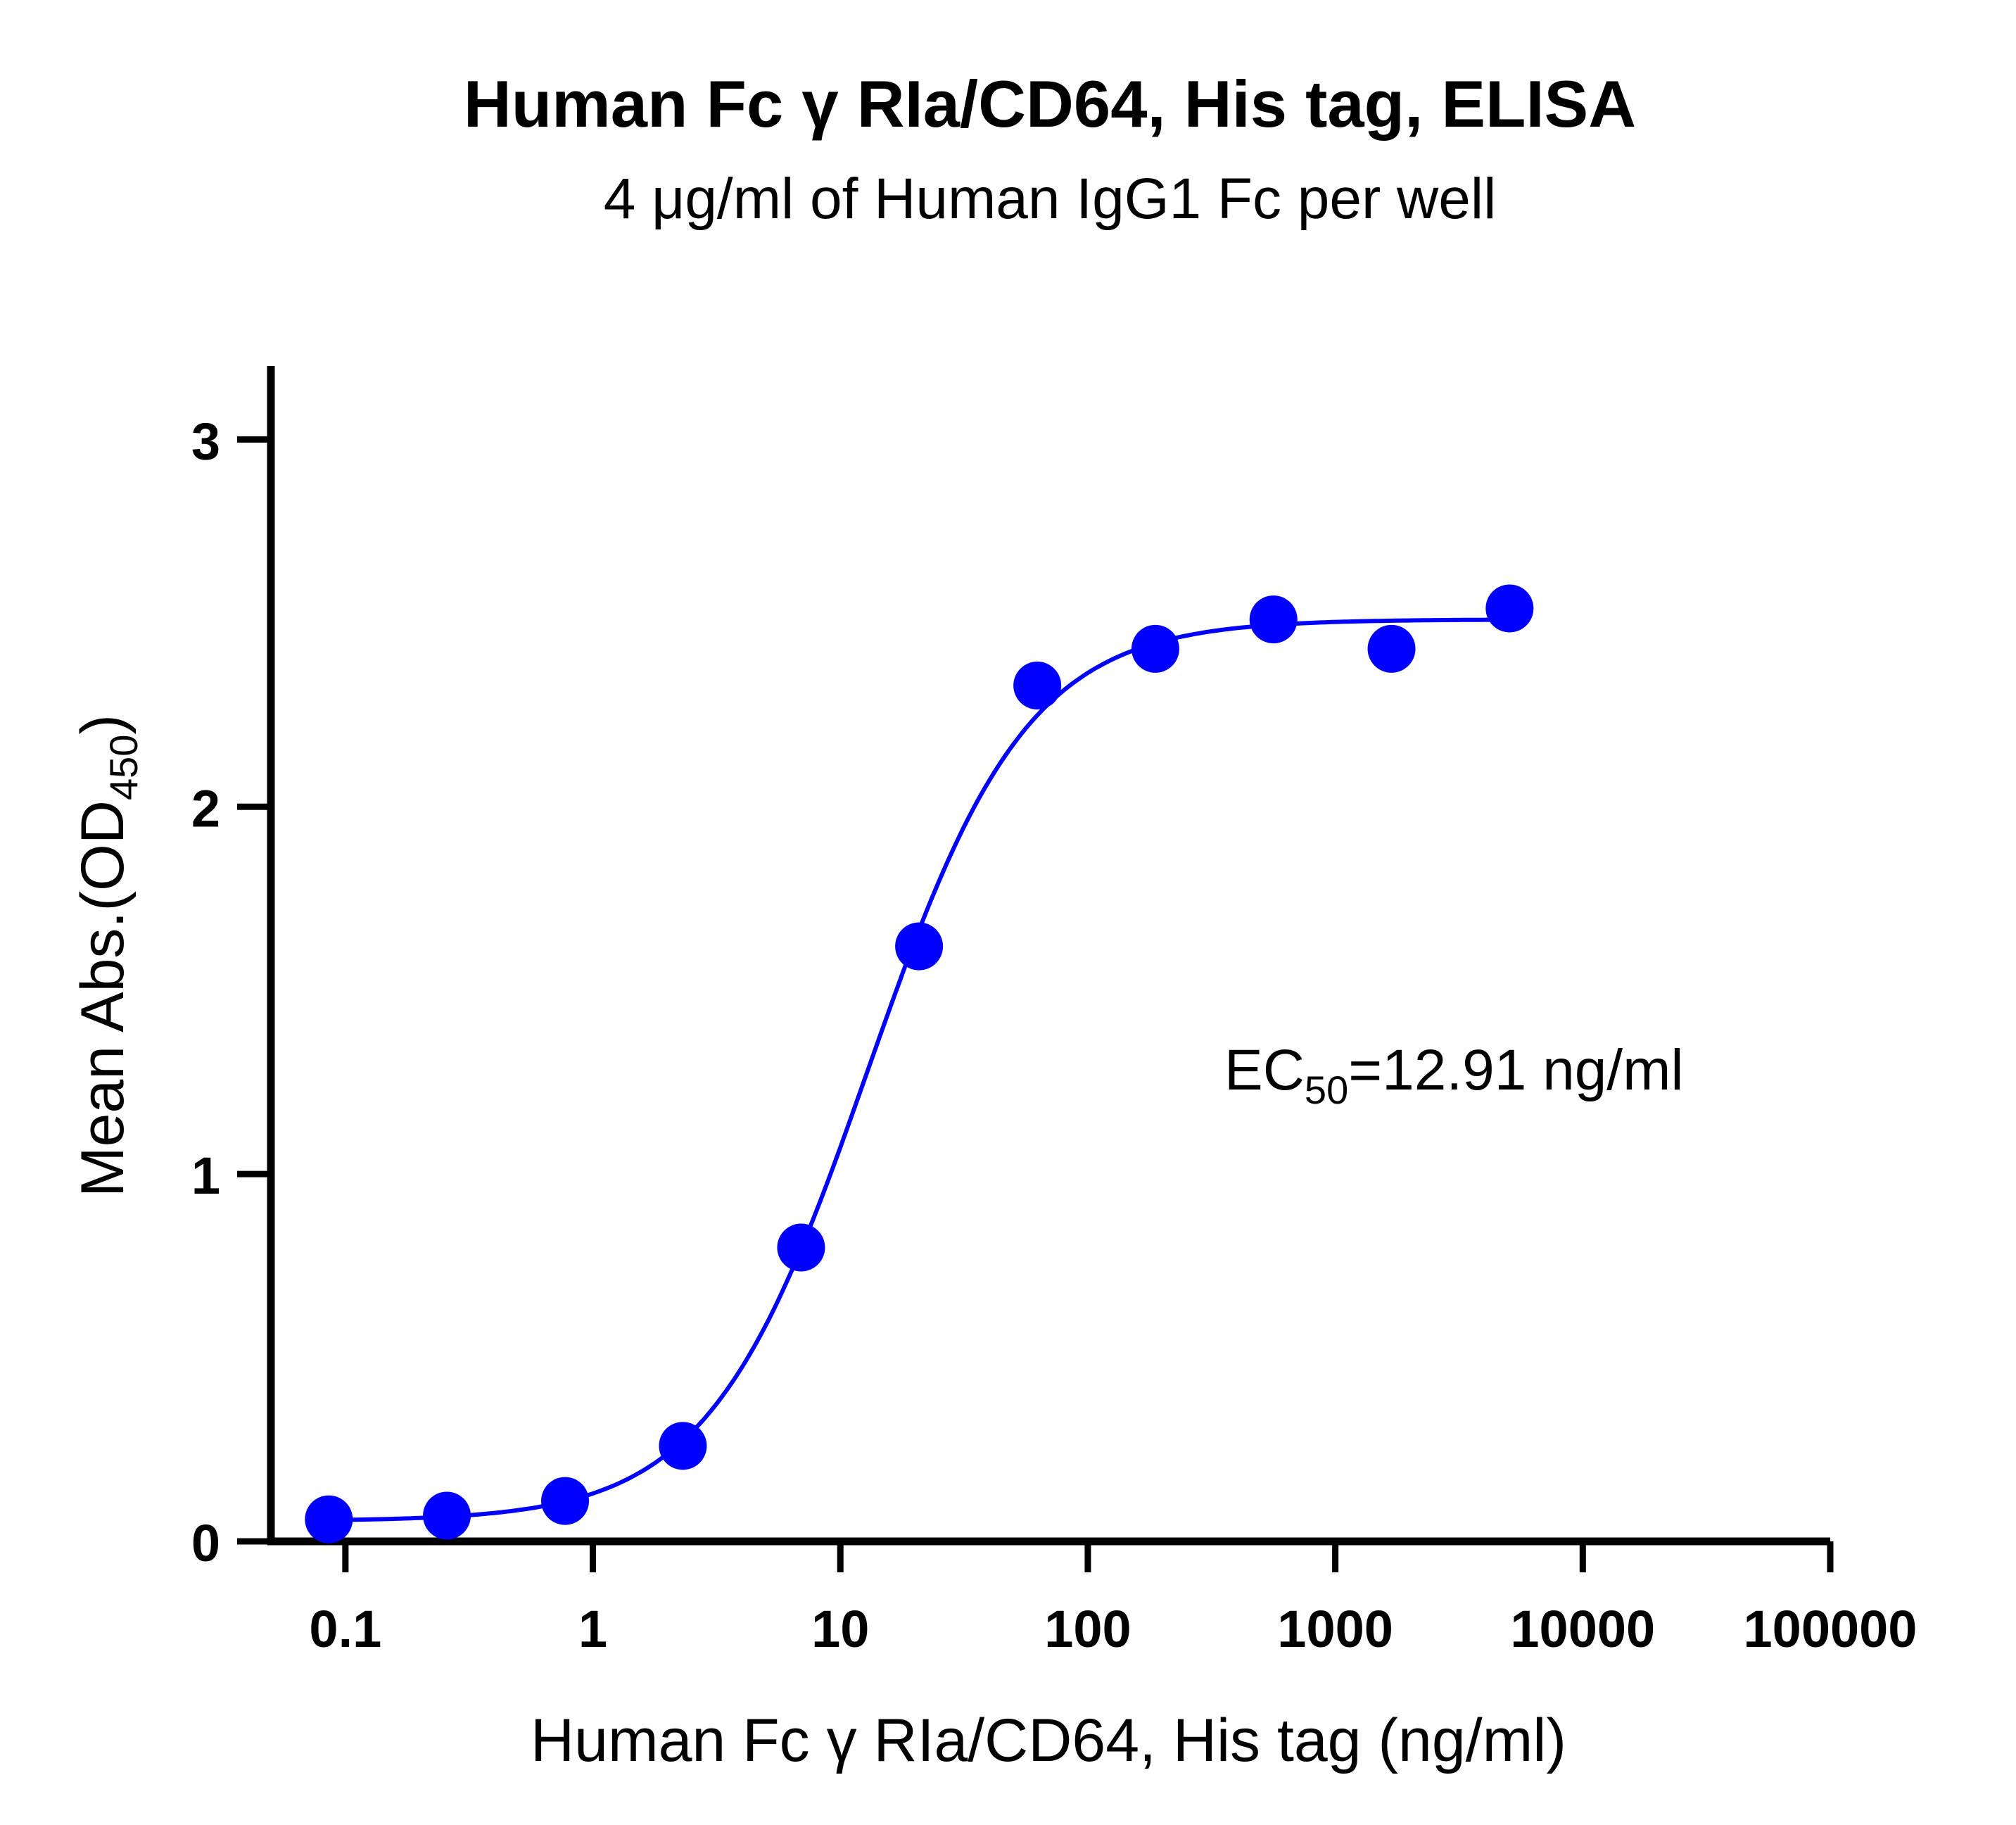 The image size is (2016, 1825). I want to click on y-axis: 0 1 2 3, so click(233, 969).